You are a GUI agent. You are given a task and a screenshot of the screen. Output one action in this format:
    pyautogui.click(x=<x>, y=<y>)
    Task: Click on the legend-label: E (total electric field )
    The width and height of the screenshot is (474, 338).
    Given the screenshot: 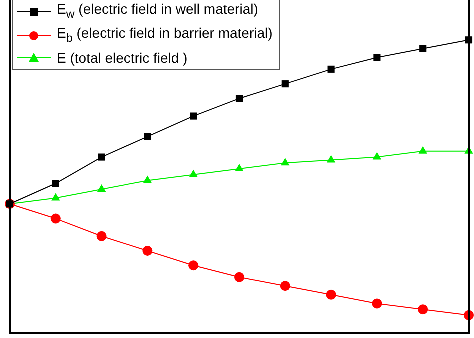 What is the action you would take?
    pyautogui.click(x=122, y=57)
    